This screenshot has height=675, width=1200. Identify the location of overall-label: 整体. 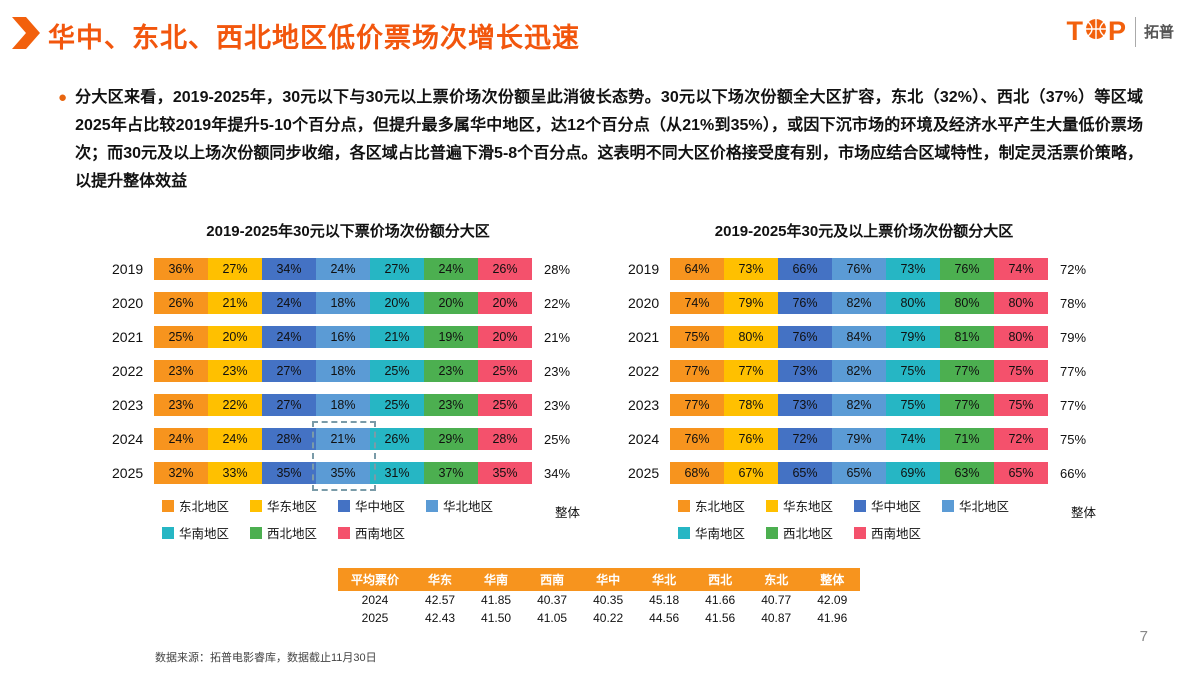
(567, 513).